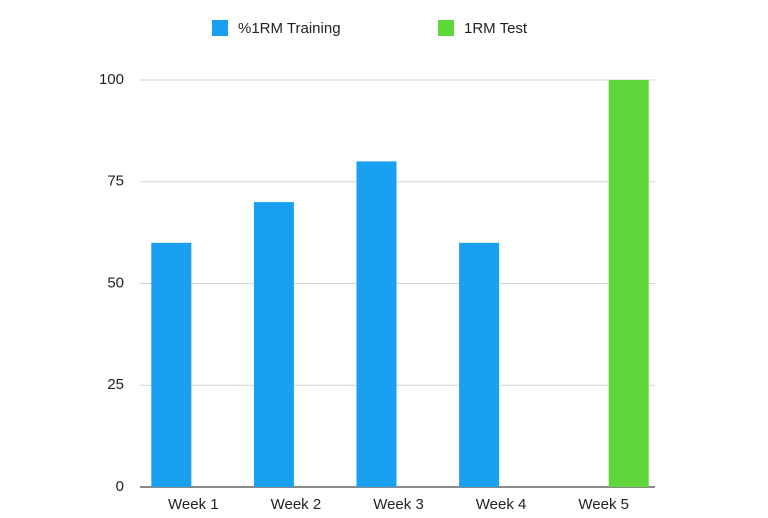 The height and width of the screenshot is (518, 768). Describe the element at coordinates (111, 79) in the screenshot. I see `y-tick-label: 100` at that location.